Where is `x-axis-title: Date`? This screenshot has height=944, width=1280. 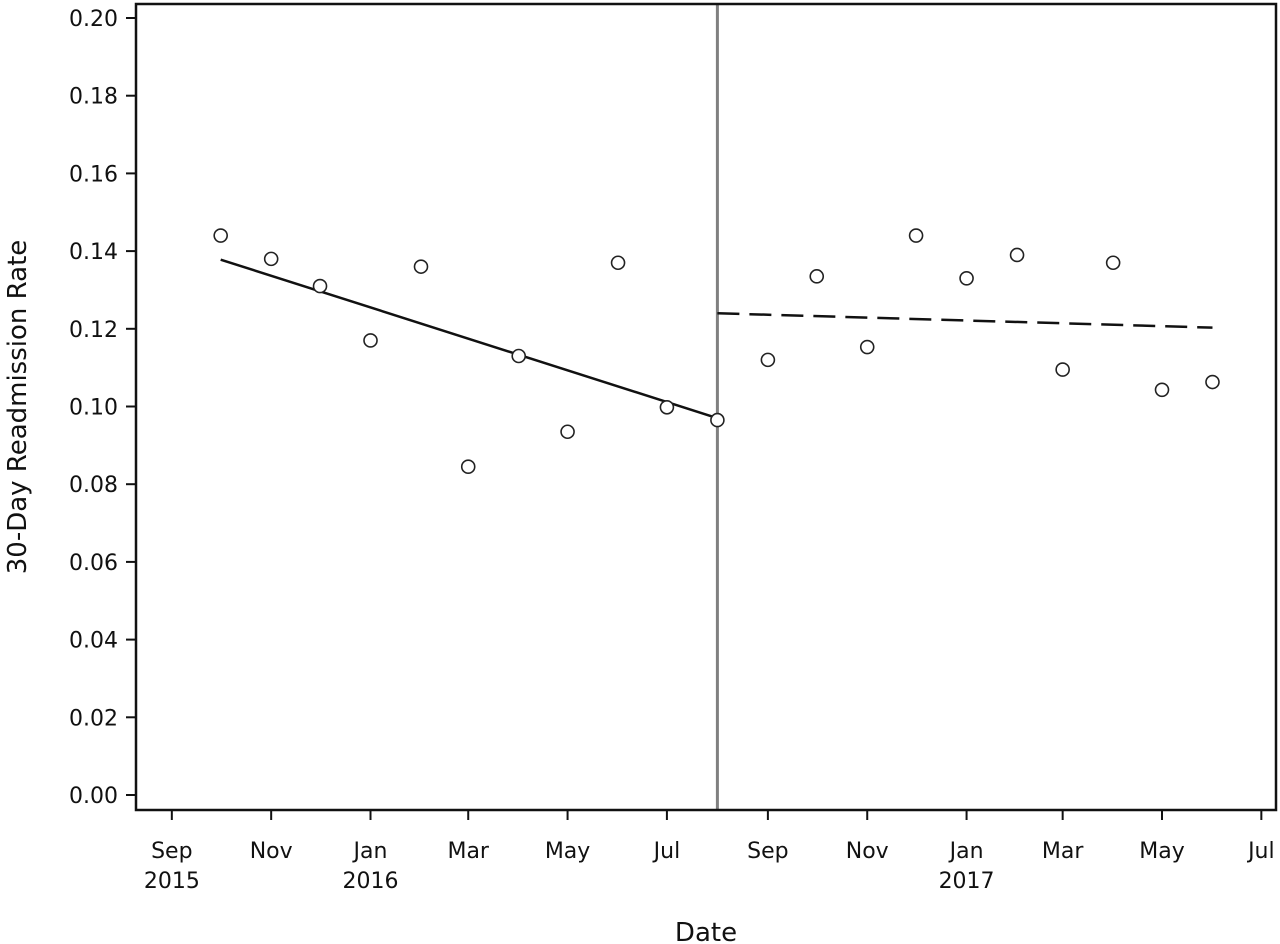 x-axis-title: Date is located at coordinates (706, 931).